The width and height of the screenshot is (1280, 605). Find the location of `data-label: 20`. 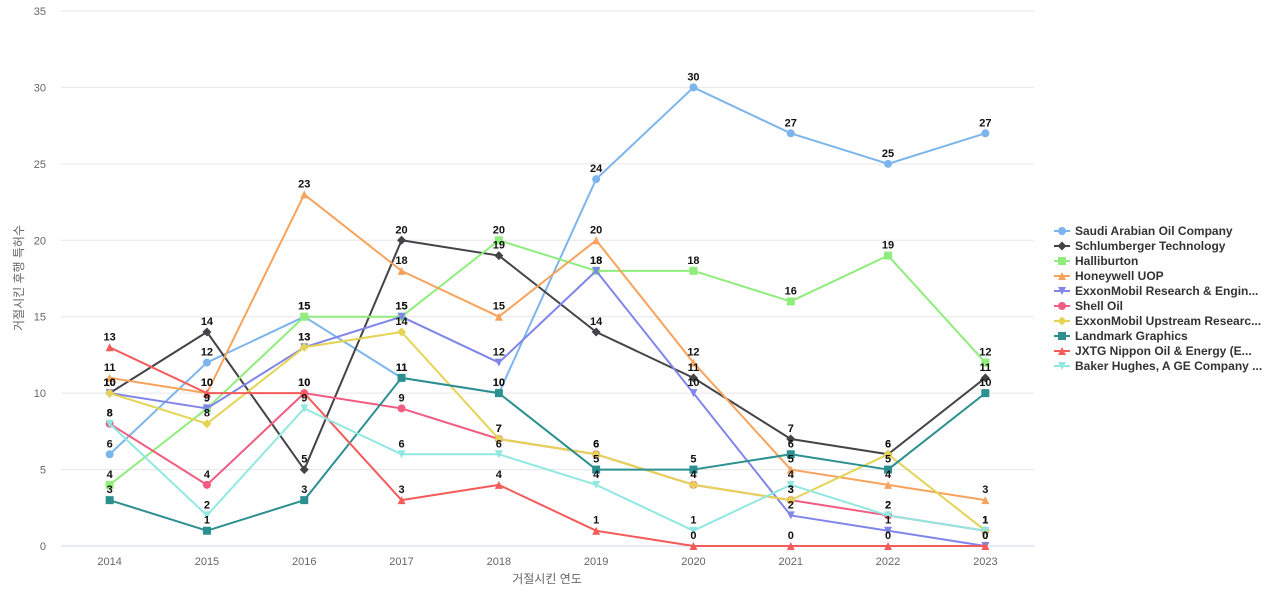

data-label: 20 is located at coordinates (499, 230).